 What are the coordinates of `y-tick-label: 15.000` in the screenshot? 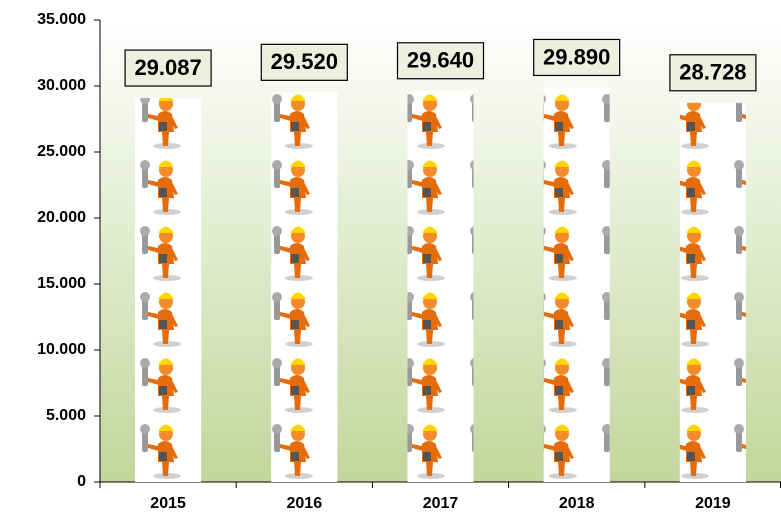 It's located at (61, 283).